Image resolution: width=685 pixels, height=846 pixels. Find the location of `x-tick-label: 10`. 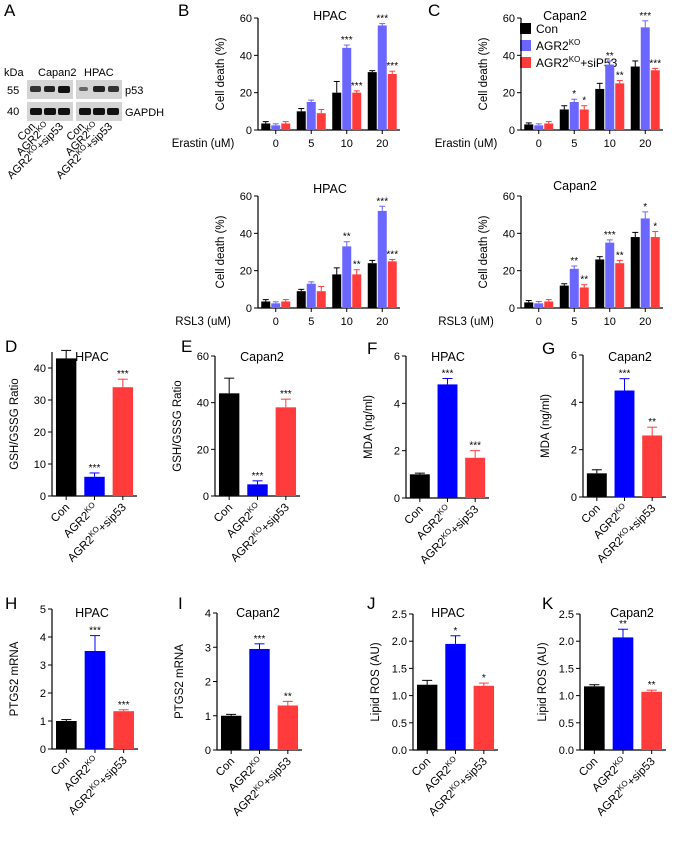

x-tick-label: 10 is located at coordinates (347, 322).